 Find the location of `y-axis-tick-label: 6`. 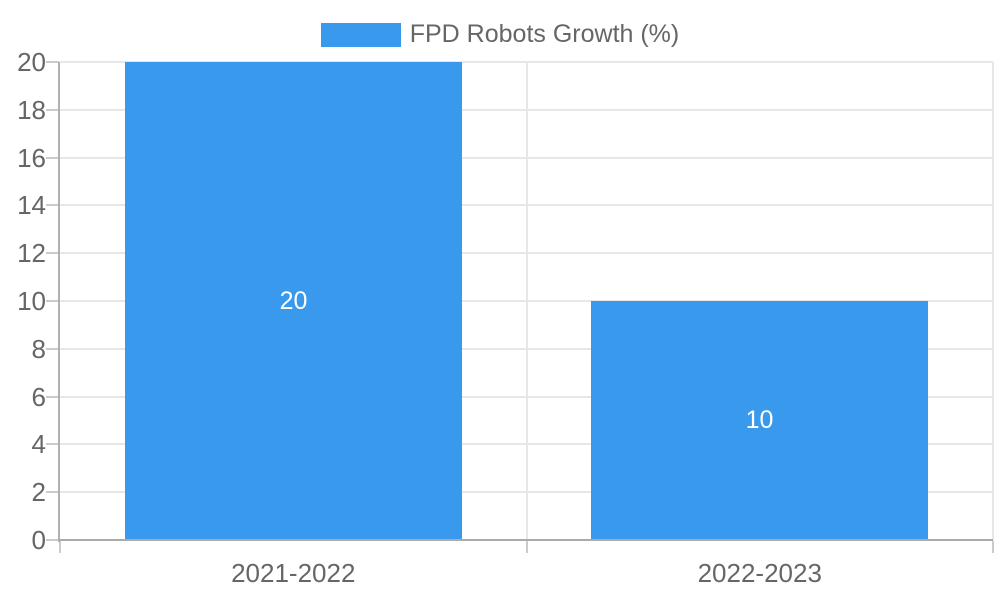

y-axis-tick-label: 6 is located at coordinates (38, 396).